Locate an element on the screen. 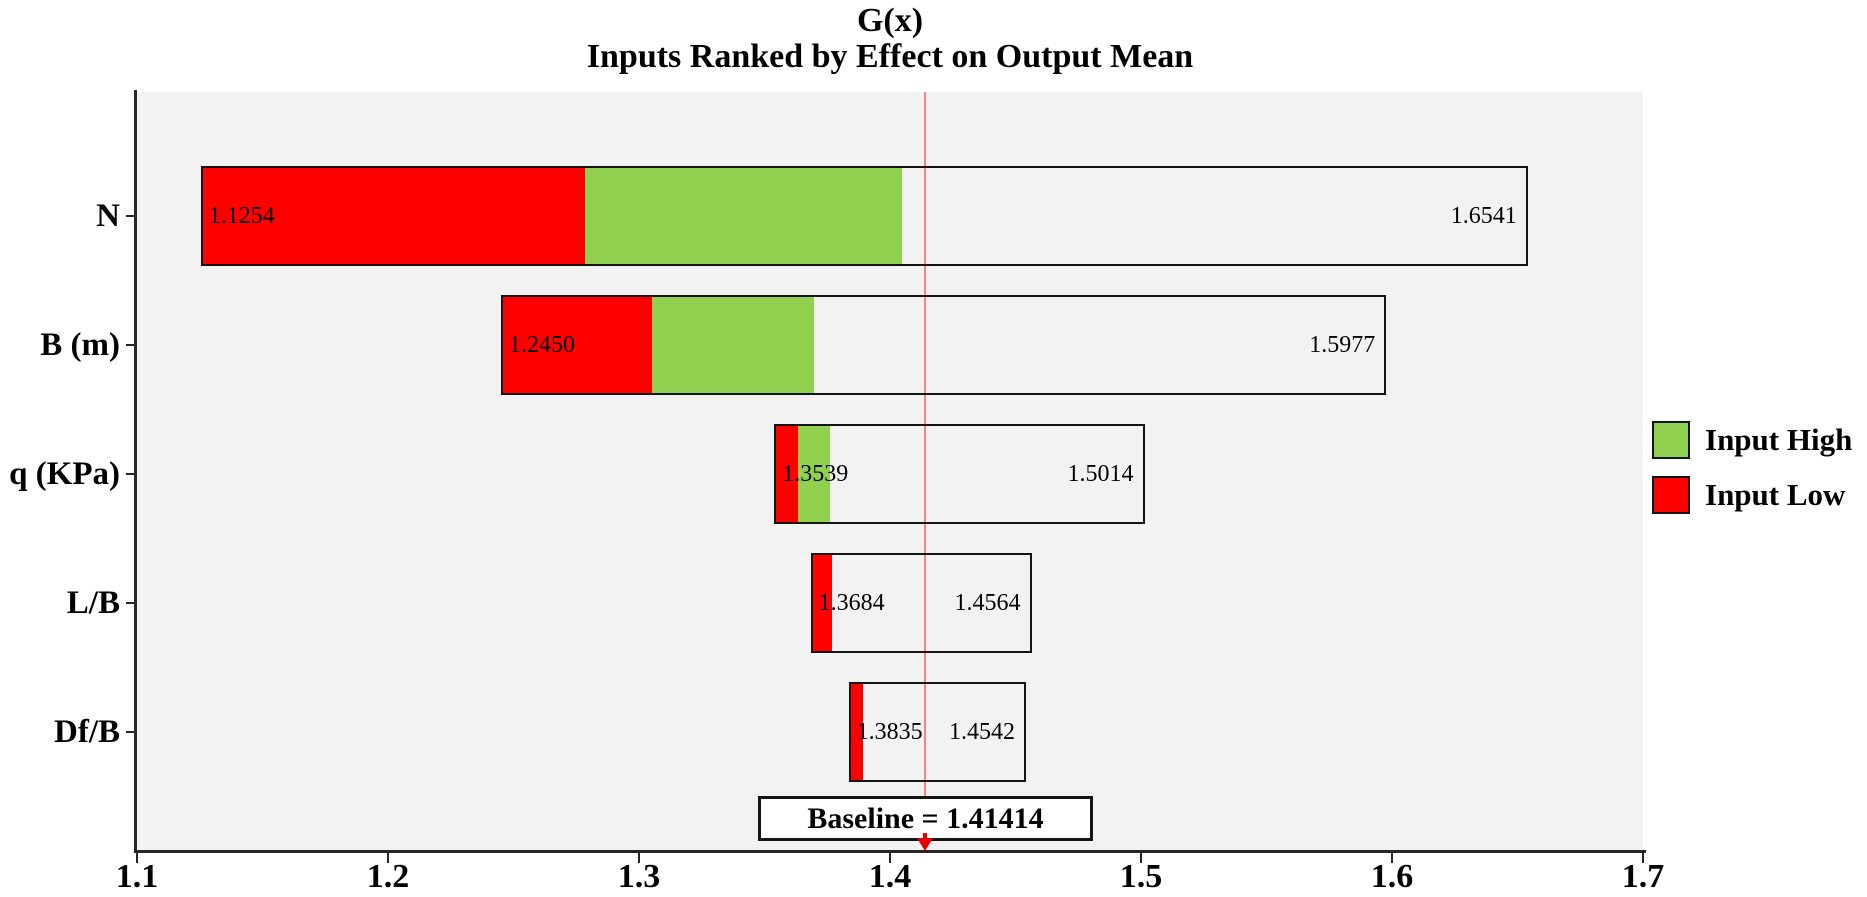 This screenshot has width=1867, height=897. bar-high-value: 1.6541 is located at coordinates (1483, 215).